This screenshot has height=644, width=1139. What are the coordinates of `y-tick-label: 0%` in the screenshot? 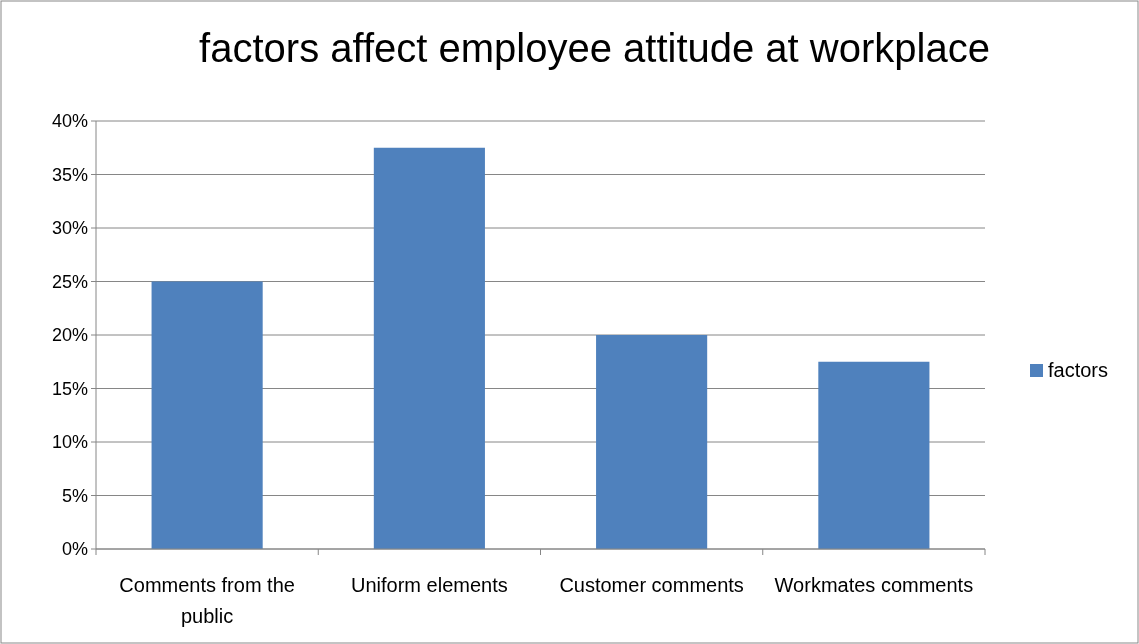 It's located at (74, 549).